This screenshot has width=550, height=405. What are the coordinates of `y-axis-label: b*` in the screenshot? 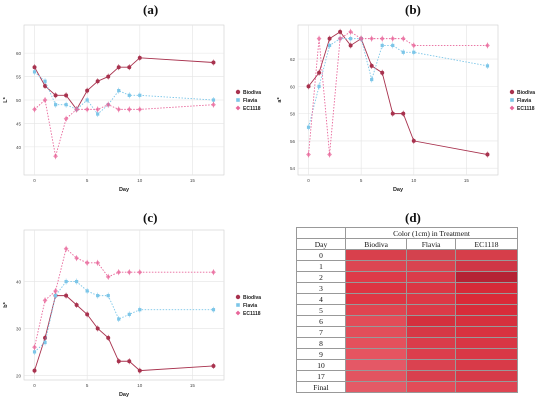 It's located at (6, 304).